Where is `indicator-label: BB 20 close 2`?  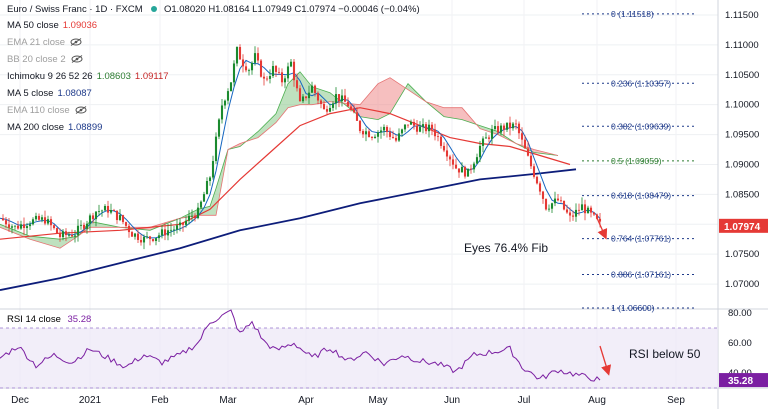
indicator-label: BB 20 close 2 is located at coordinates (36, 59).